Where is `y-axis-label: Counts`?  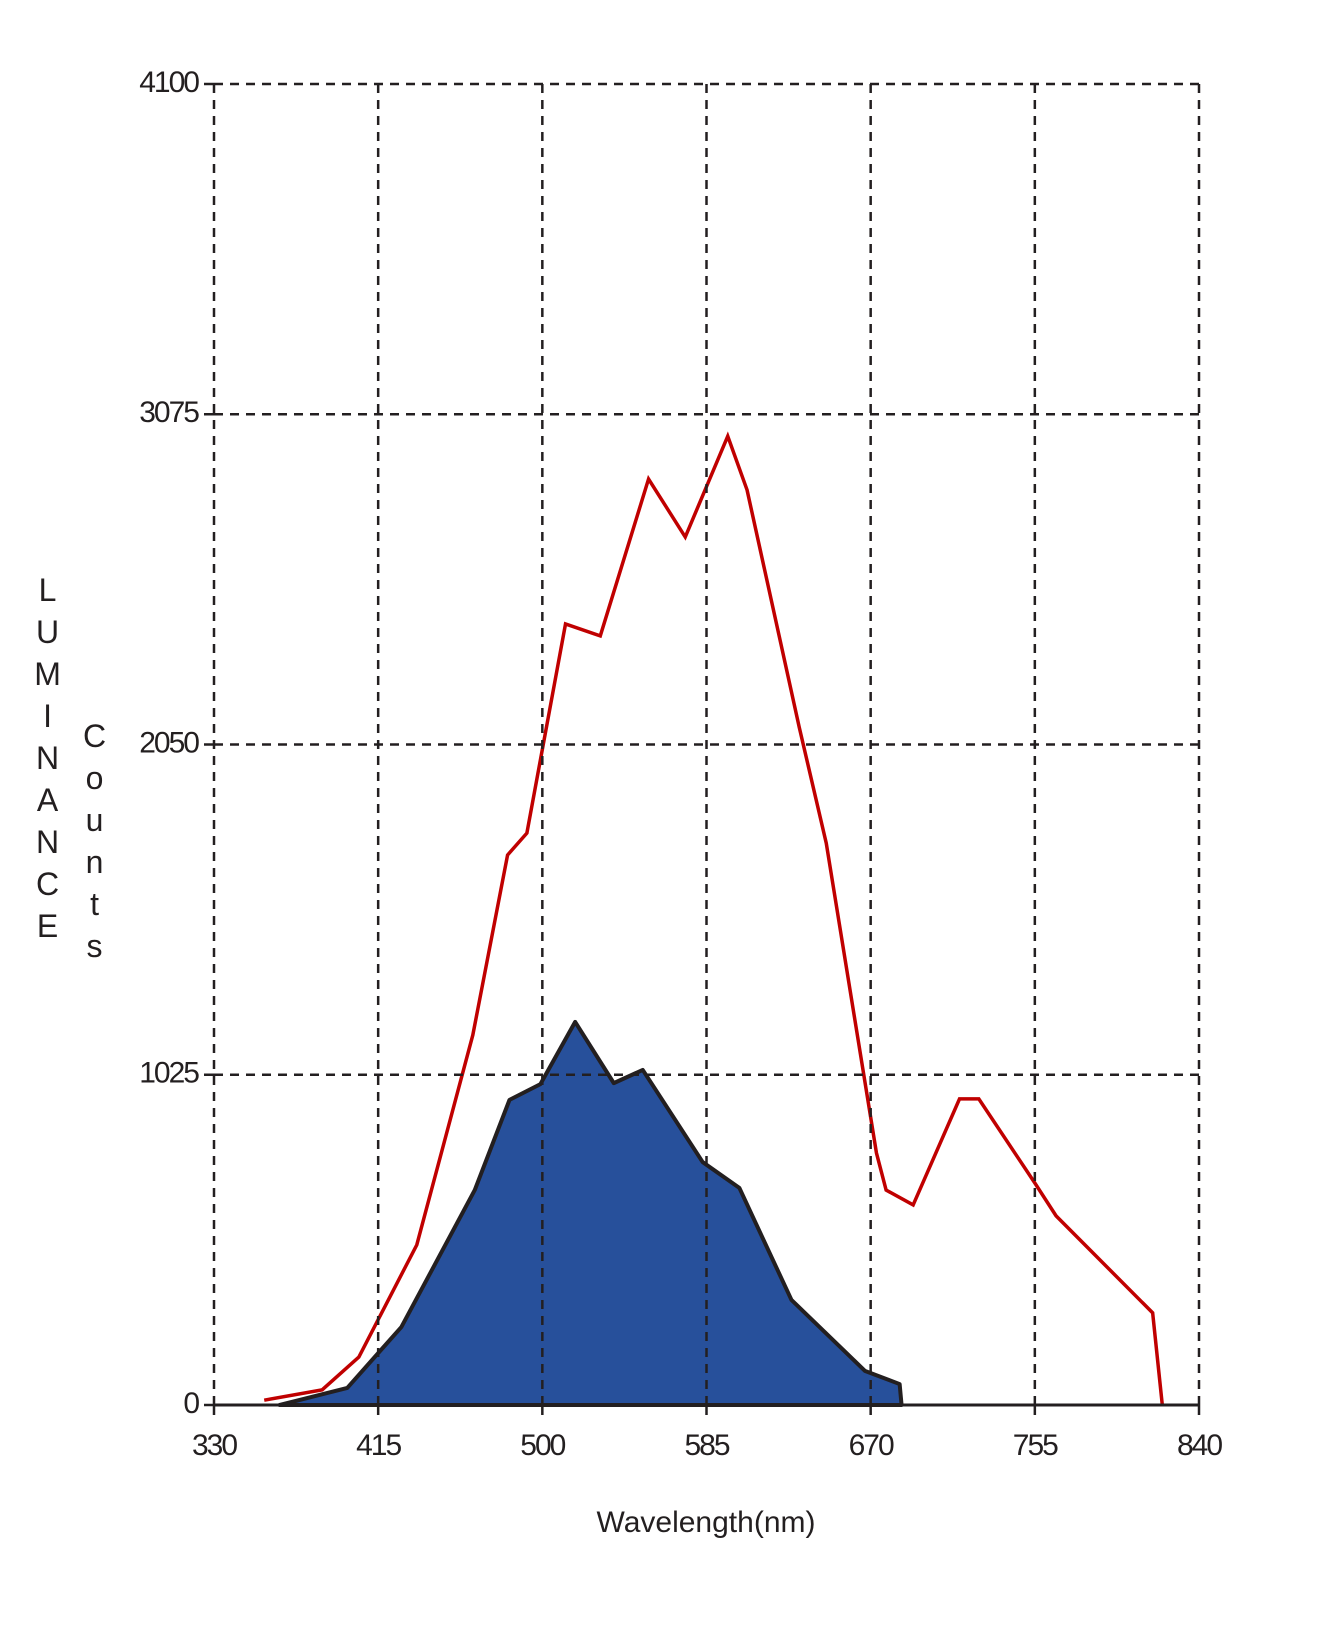 y-axis-label: Counts is located at coordinates (95, 844).